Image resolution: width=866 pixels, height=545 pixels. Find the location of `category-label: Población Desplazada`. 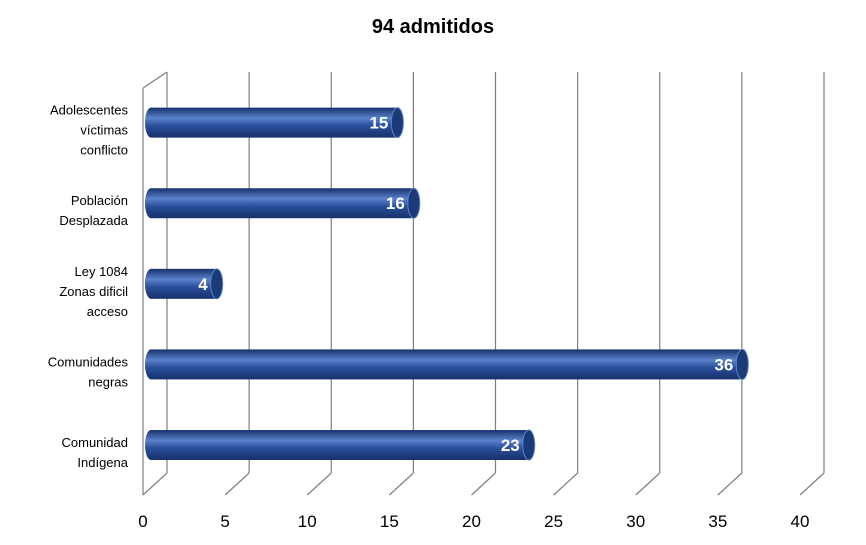

category-label: Población Desplazada is located at coordinates (93, 210).